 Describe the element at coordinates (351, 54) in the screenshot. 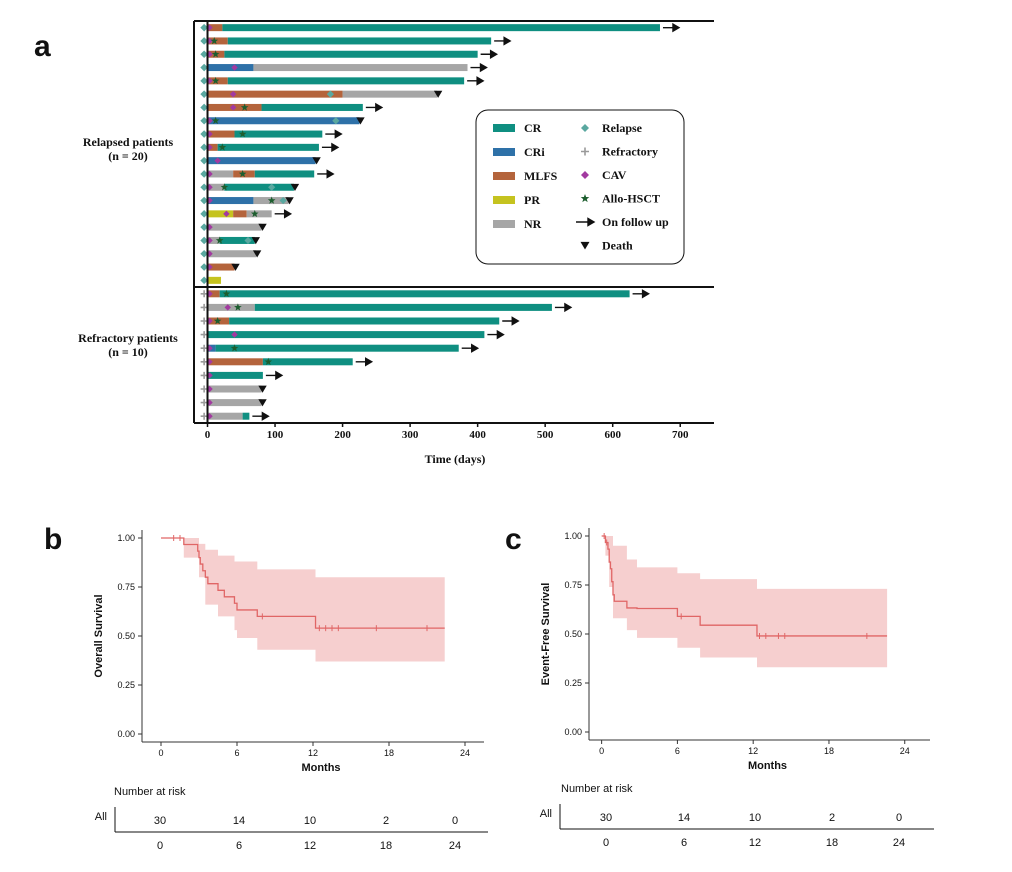

I see `patient-3-cr-bar` at that location.